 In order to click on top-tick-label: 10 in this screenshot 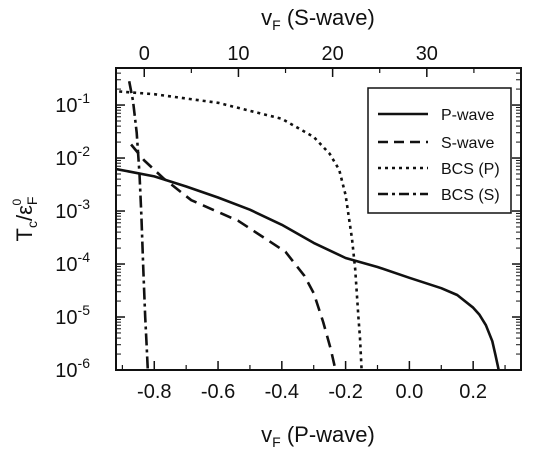, I will do `click(238, 54)`.